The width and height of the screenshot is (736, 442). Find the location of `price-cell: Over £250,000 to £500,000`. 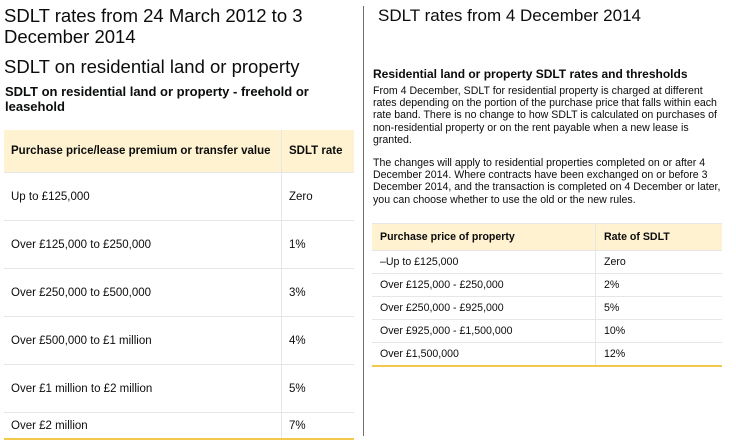

price-cell: Over £250,000 to £500,000 is located at coordinates (143, 292).